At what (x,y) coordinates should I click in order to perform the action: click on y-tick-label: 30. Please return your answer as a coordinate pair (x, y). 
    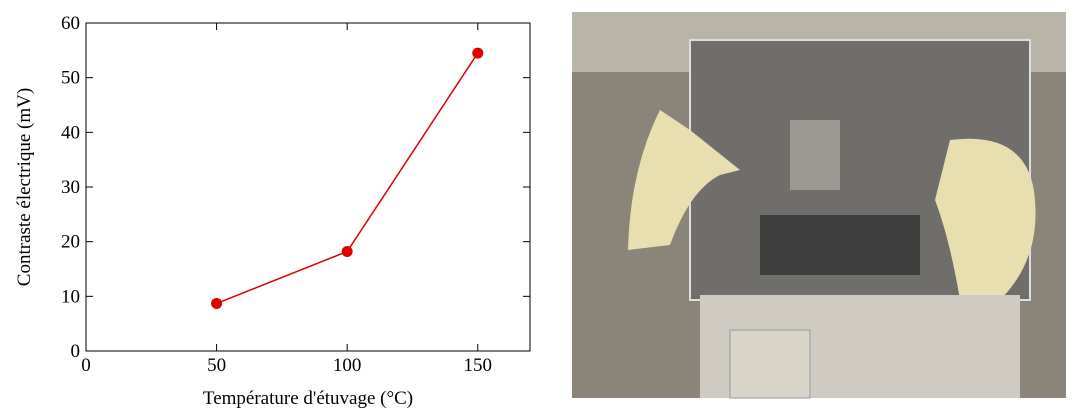
    Looking at the image, I should click on (70, 187).